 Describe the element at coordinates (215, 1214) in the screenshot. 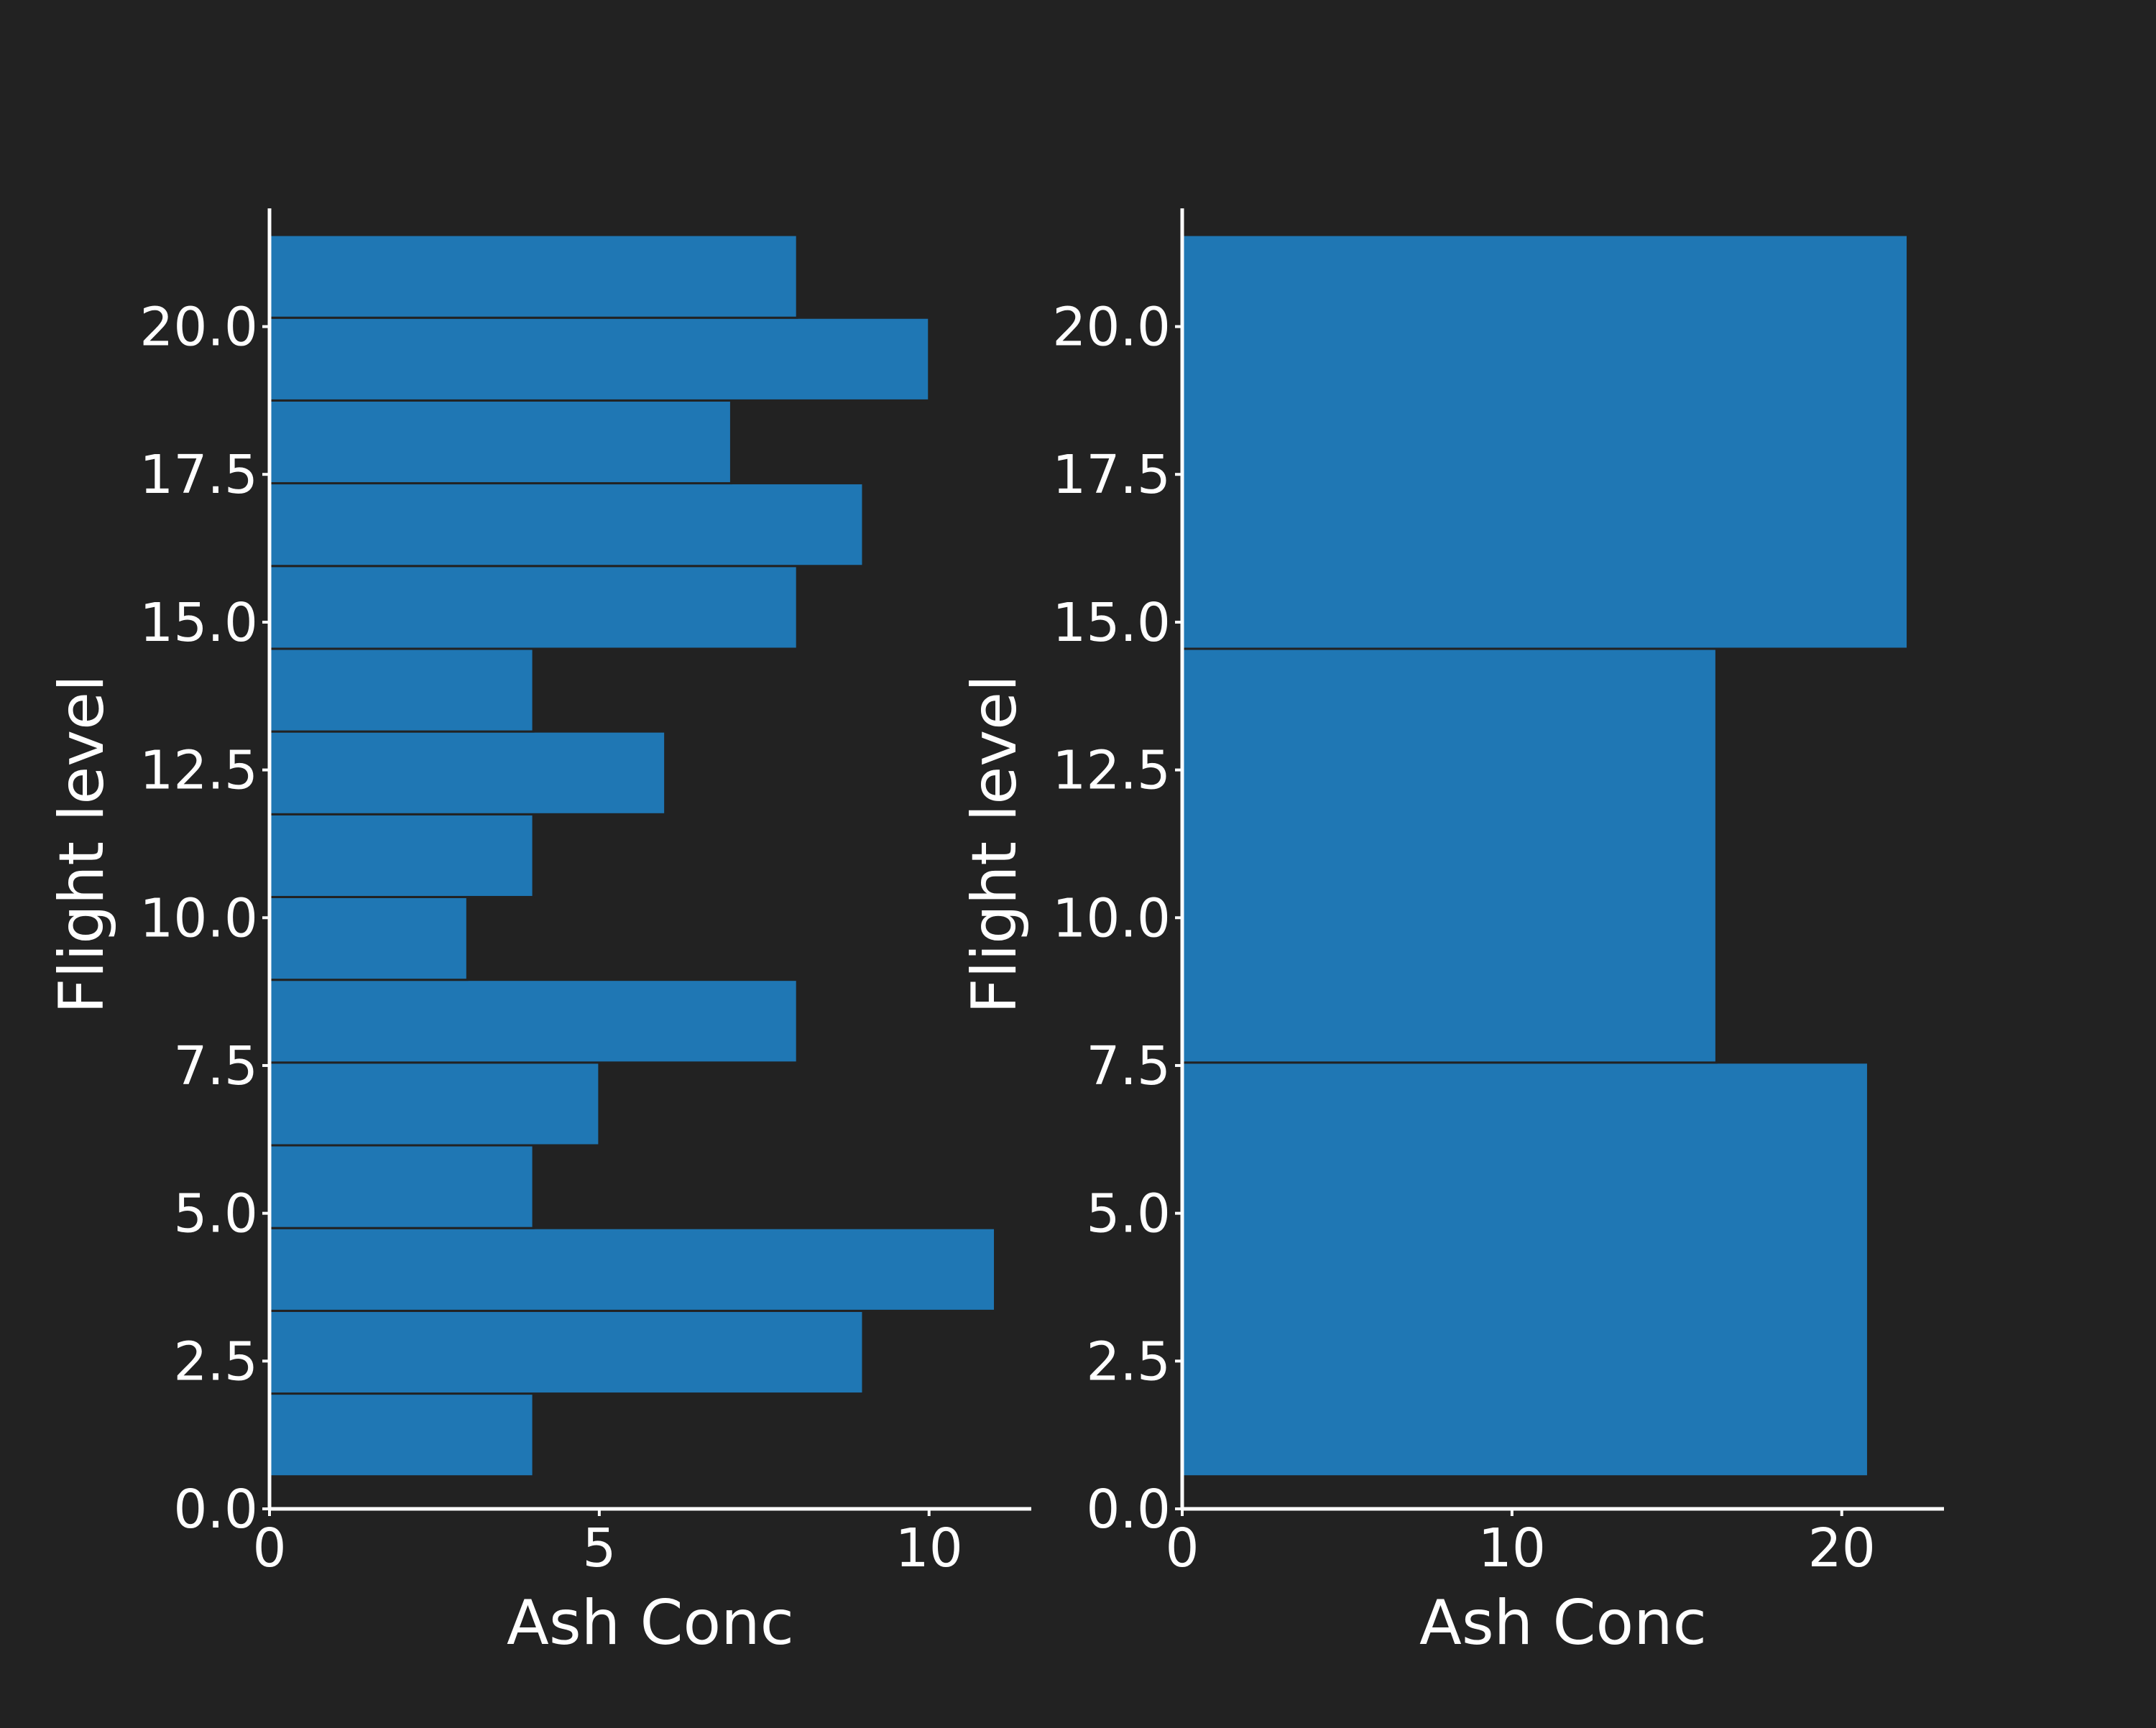

I see `left-y-tick-label-2: 5.0` at that location.